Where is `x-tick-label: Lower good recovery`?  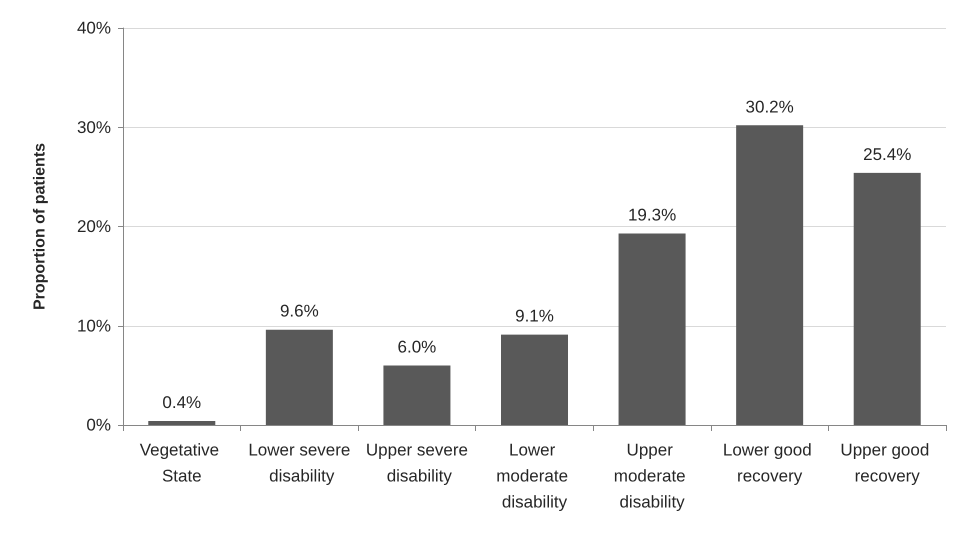 x-tick-label: Lower good recovery is located at coordinates (769, 463).